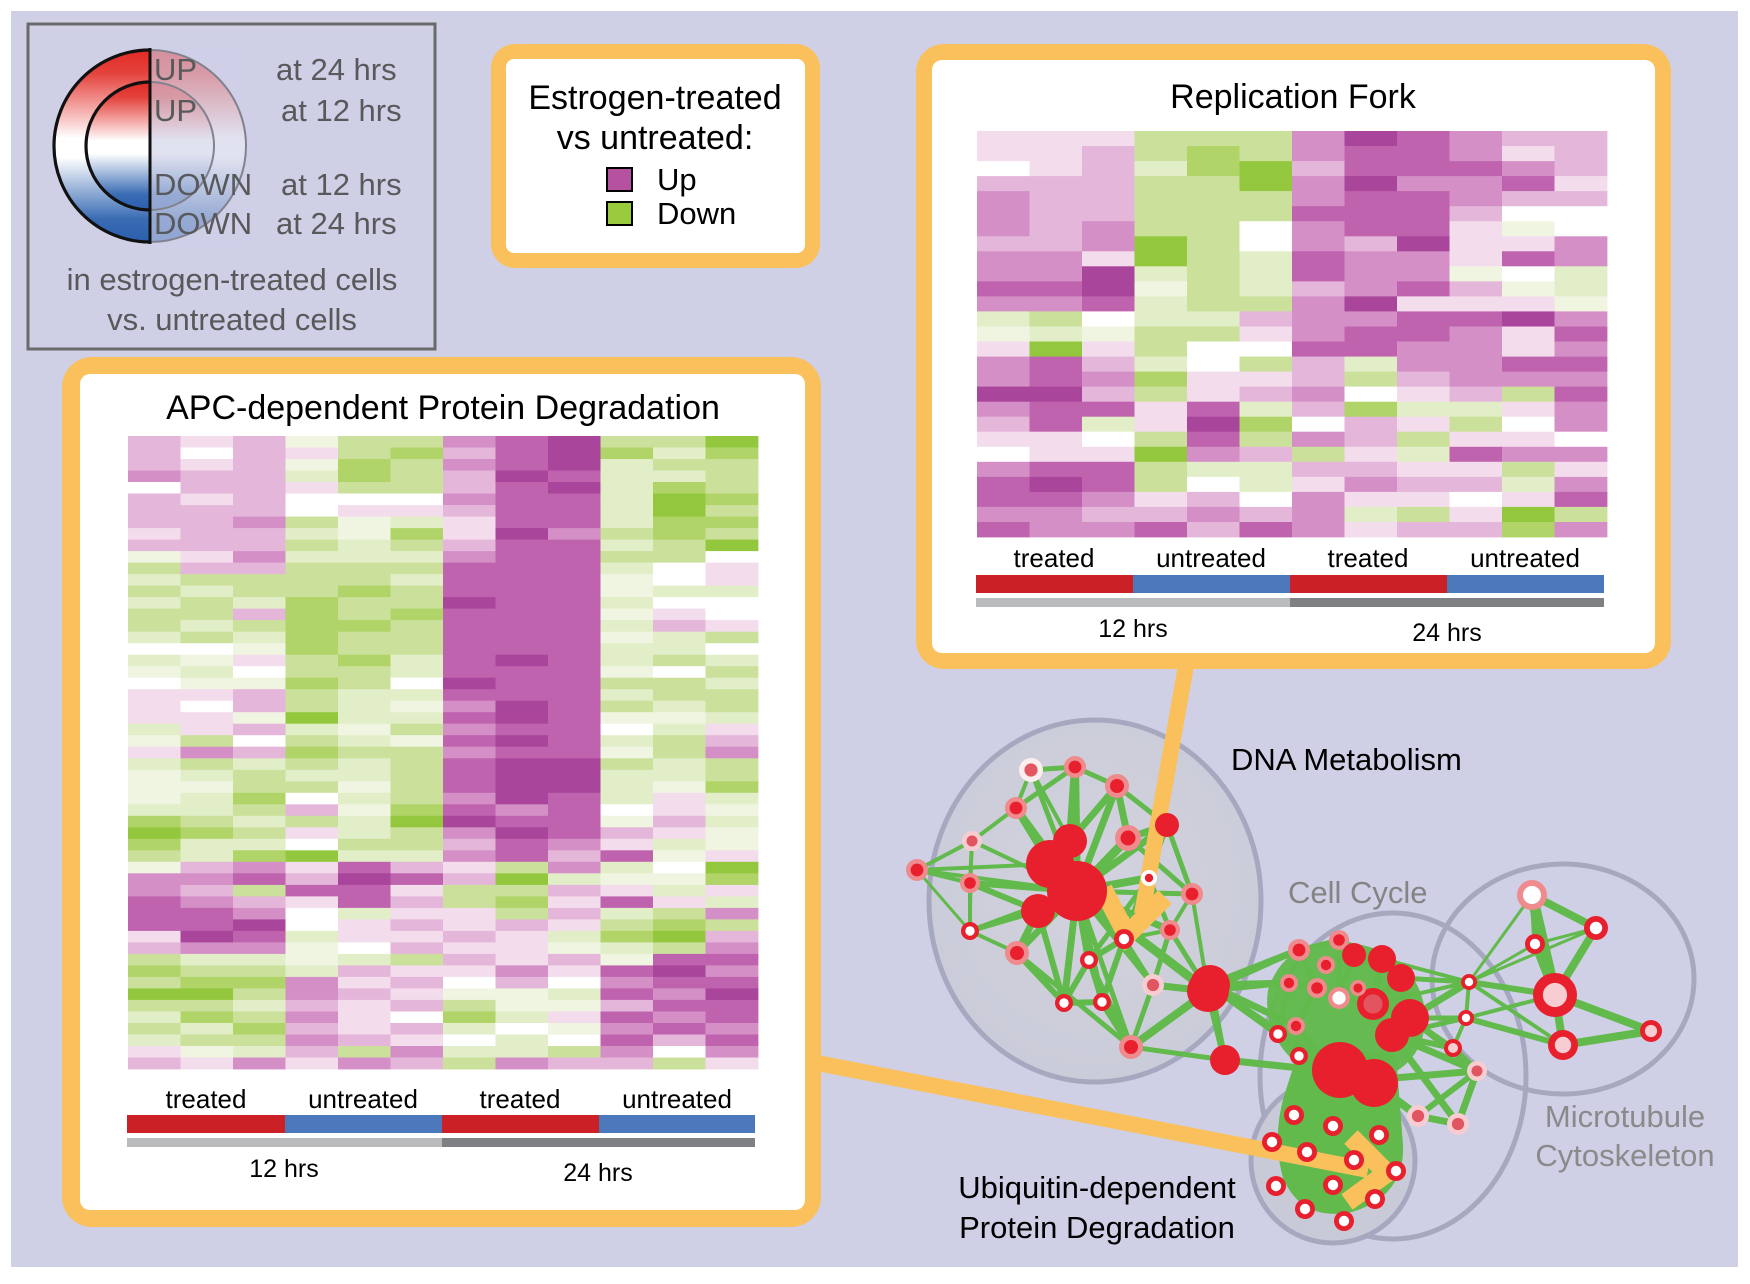 This screenshot has width=1750, height=1284. Describe the element at coordinates (443, 408) in the screenshot. I see `svg-text:APC-dependent Protein Degradat: APC-dependent Protein Degradation` at that location.